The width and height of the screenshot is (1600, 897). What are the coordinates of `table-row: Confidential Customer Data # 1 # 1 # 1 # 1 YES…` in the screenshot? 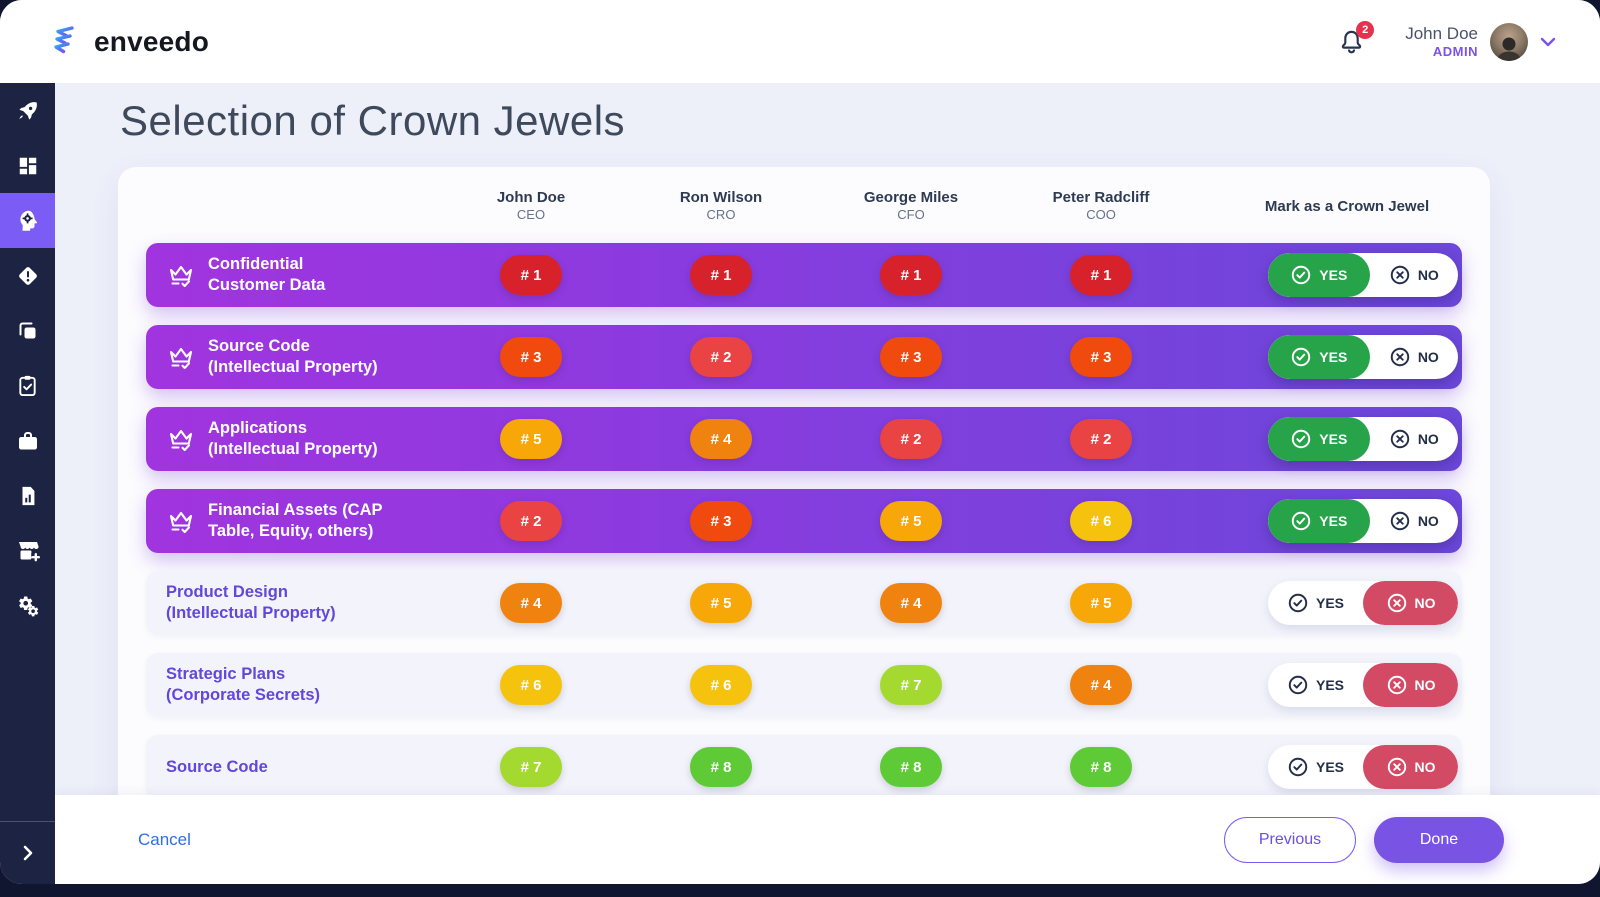 It's located at (804, 275).